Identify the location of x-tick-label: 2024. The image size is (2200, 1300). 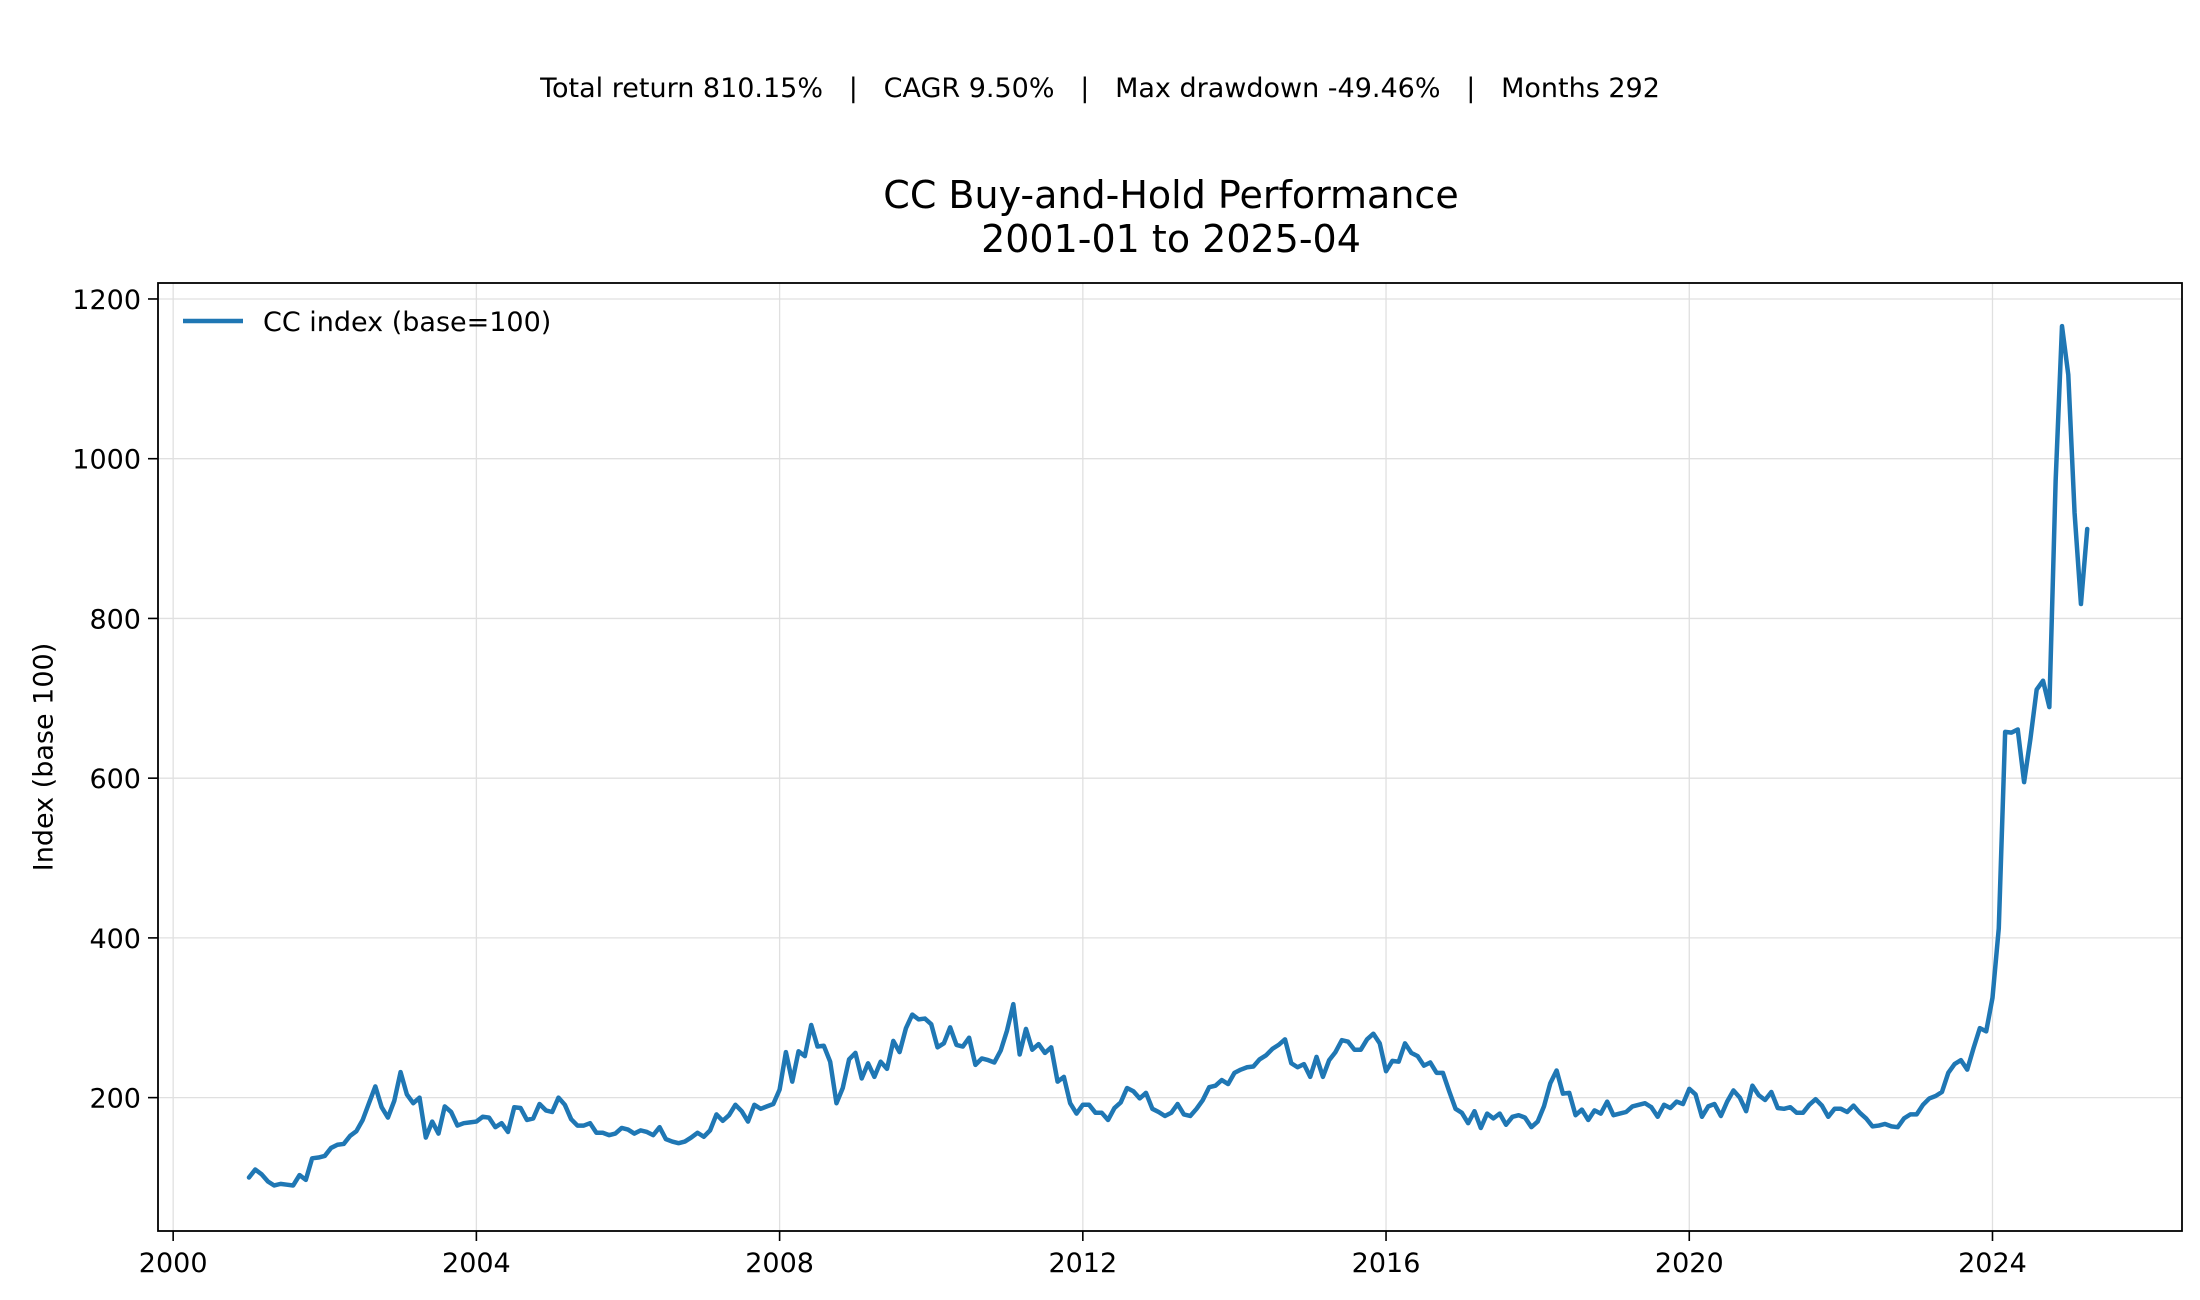
(1992, 1263).